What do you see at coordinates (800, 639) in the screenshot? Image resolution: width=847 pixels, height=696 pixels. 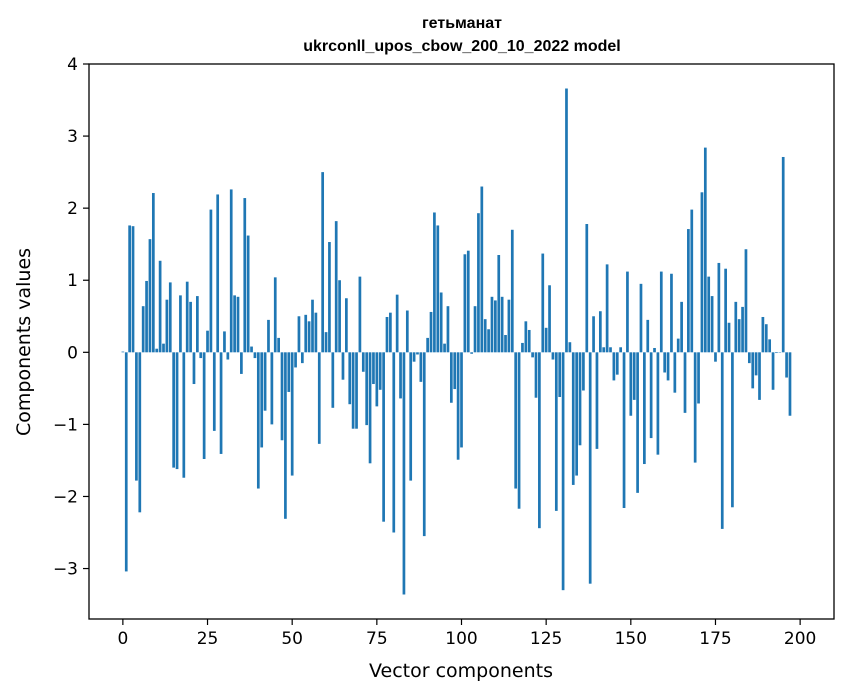 I see `x-tick-label: 200` at bounding box center [800, 639].